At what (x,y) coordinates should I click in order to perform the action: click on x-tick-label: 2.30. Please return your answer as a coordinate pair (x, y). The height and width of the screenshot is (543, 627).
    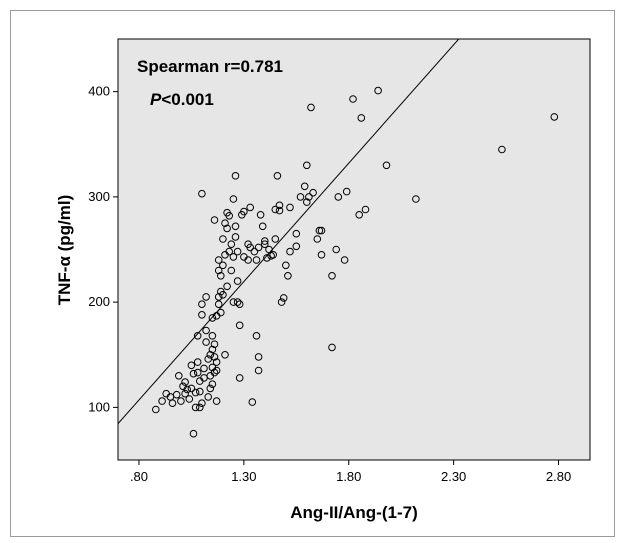
    Looking at the image, I should click on (453, 476).